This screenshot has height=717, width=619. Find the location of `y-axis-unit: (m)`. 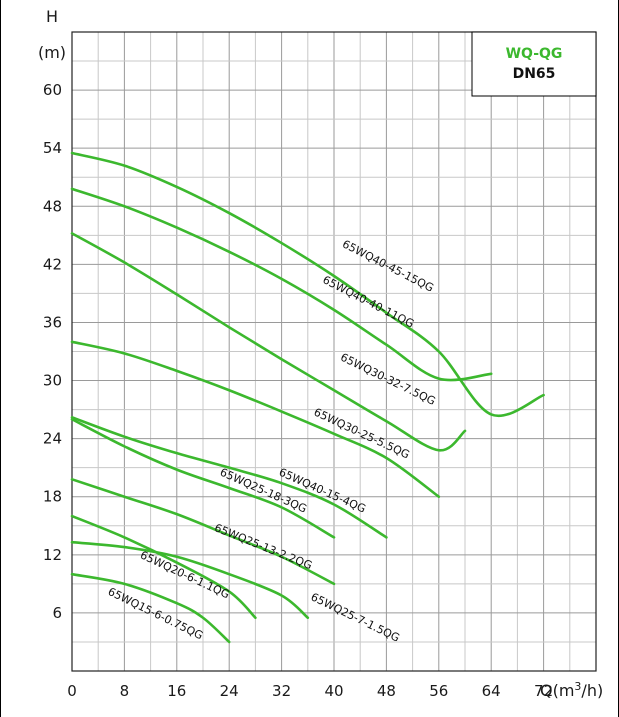

y-axis-unit: (m) is located at coordinates (52, 52).